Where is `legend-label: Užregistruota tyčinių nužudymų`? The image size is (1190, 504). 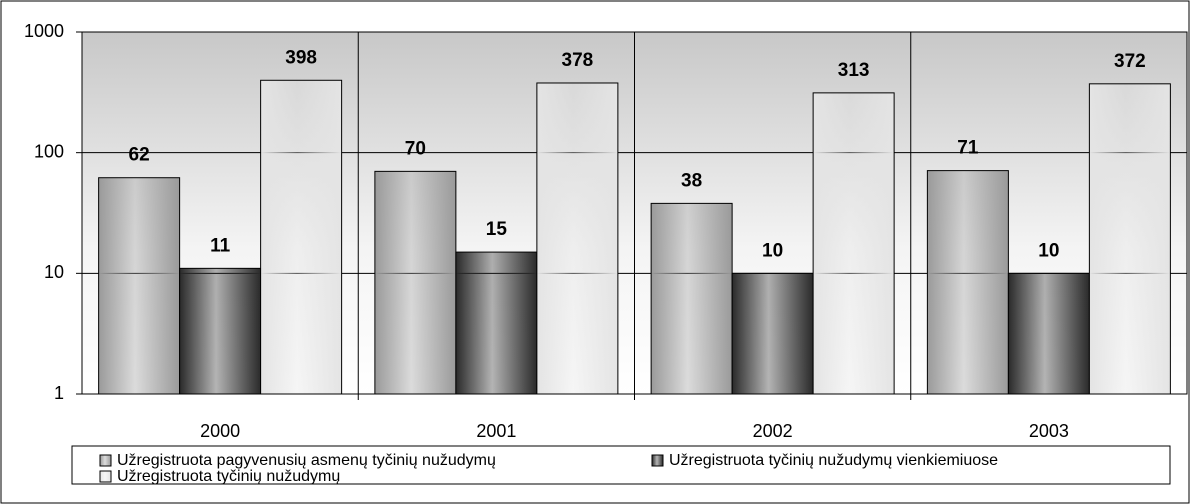 legend-label: Užregistruota tyčinių nužudymų is located at coordinates (228, 476).